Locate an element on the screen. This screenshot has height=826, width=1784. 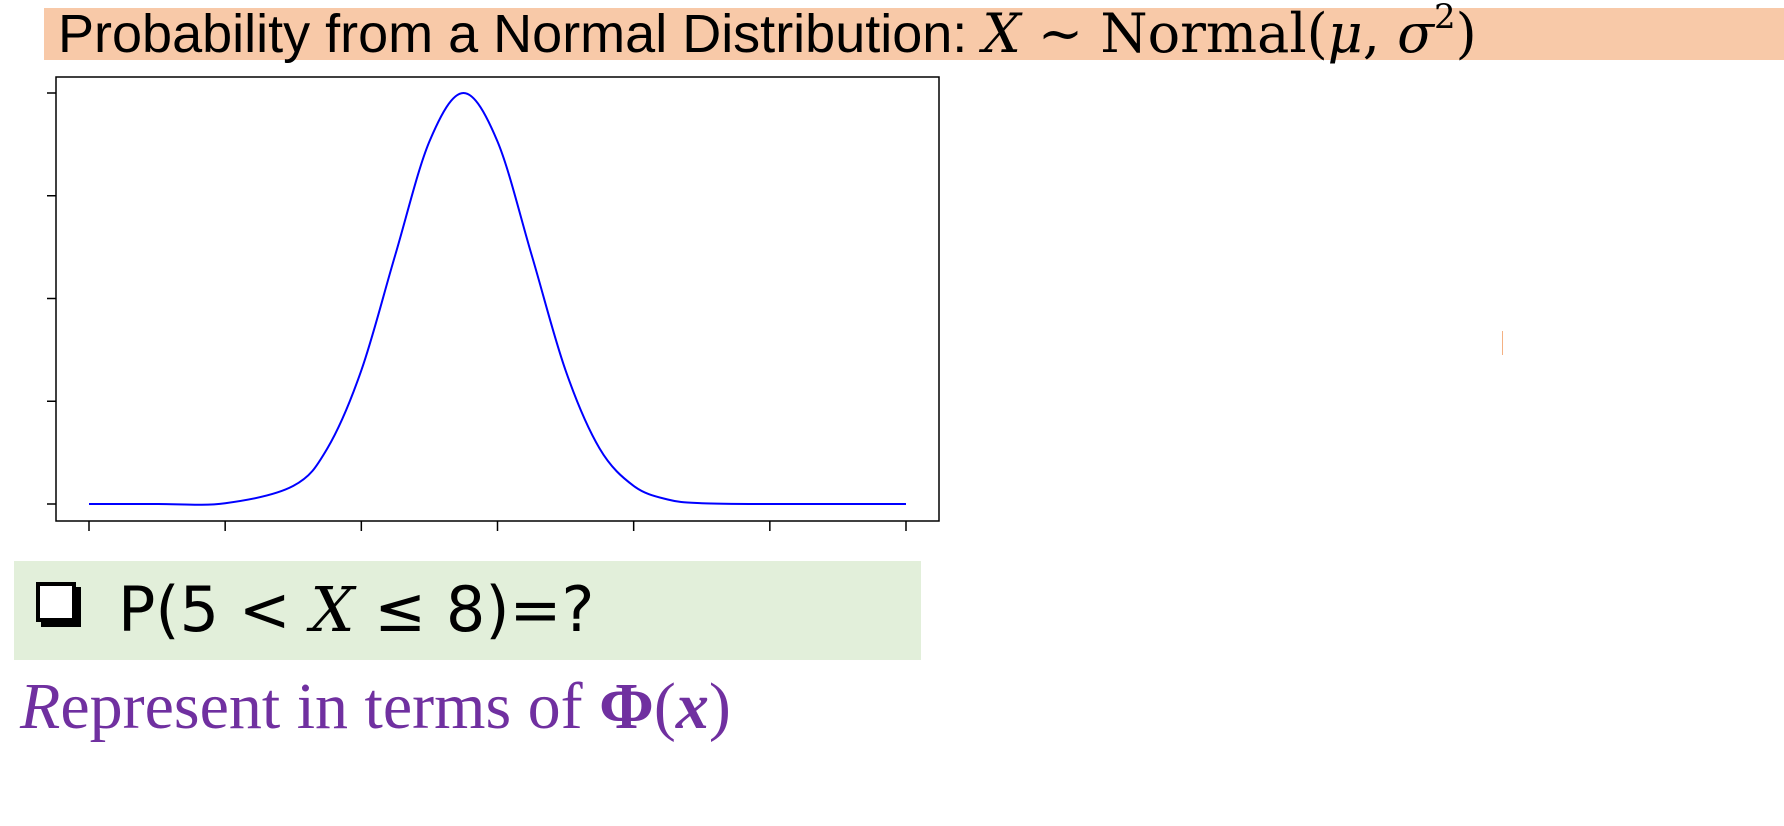
question-suffix: ≤ 8)=? is located at coordinates (474, 609).